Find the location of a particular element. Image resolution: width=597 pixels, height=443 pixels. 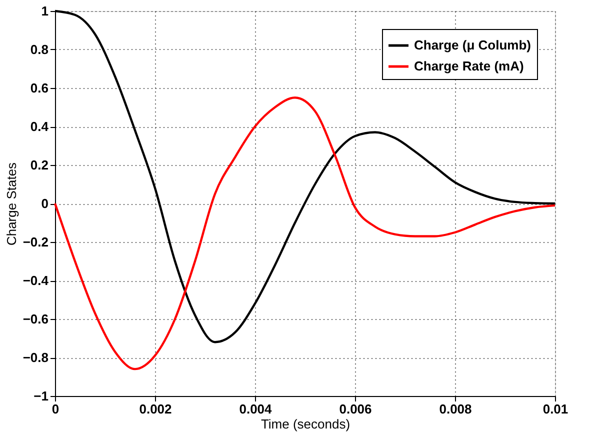

y-tick-label: −0.4 is located at coordinates (36, 280).